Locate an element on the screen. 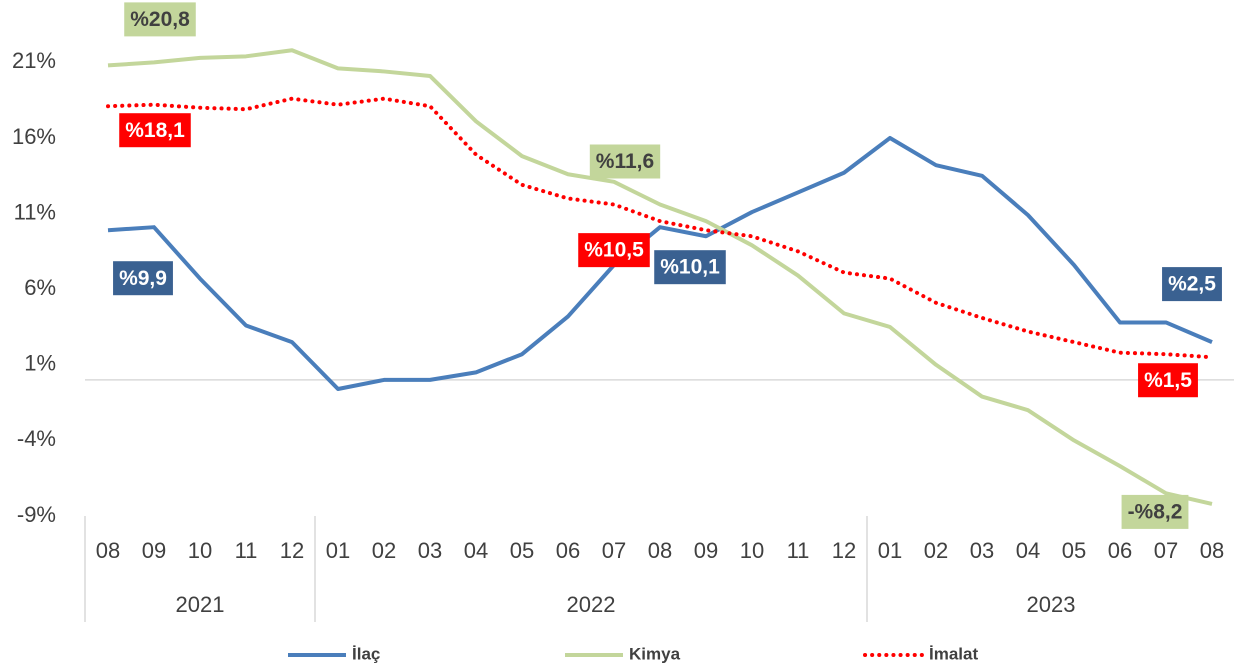 This screenshot has width=1234, height=670. legend-label: İlaç is located at coordinates (366, 653).